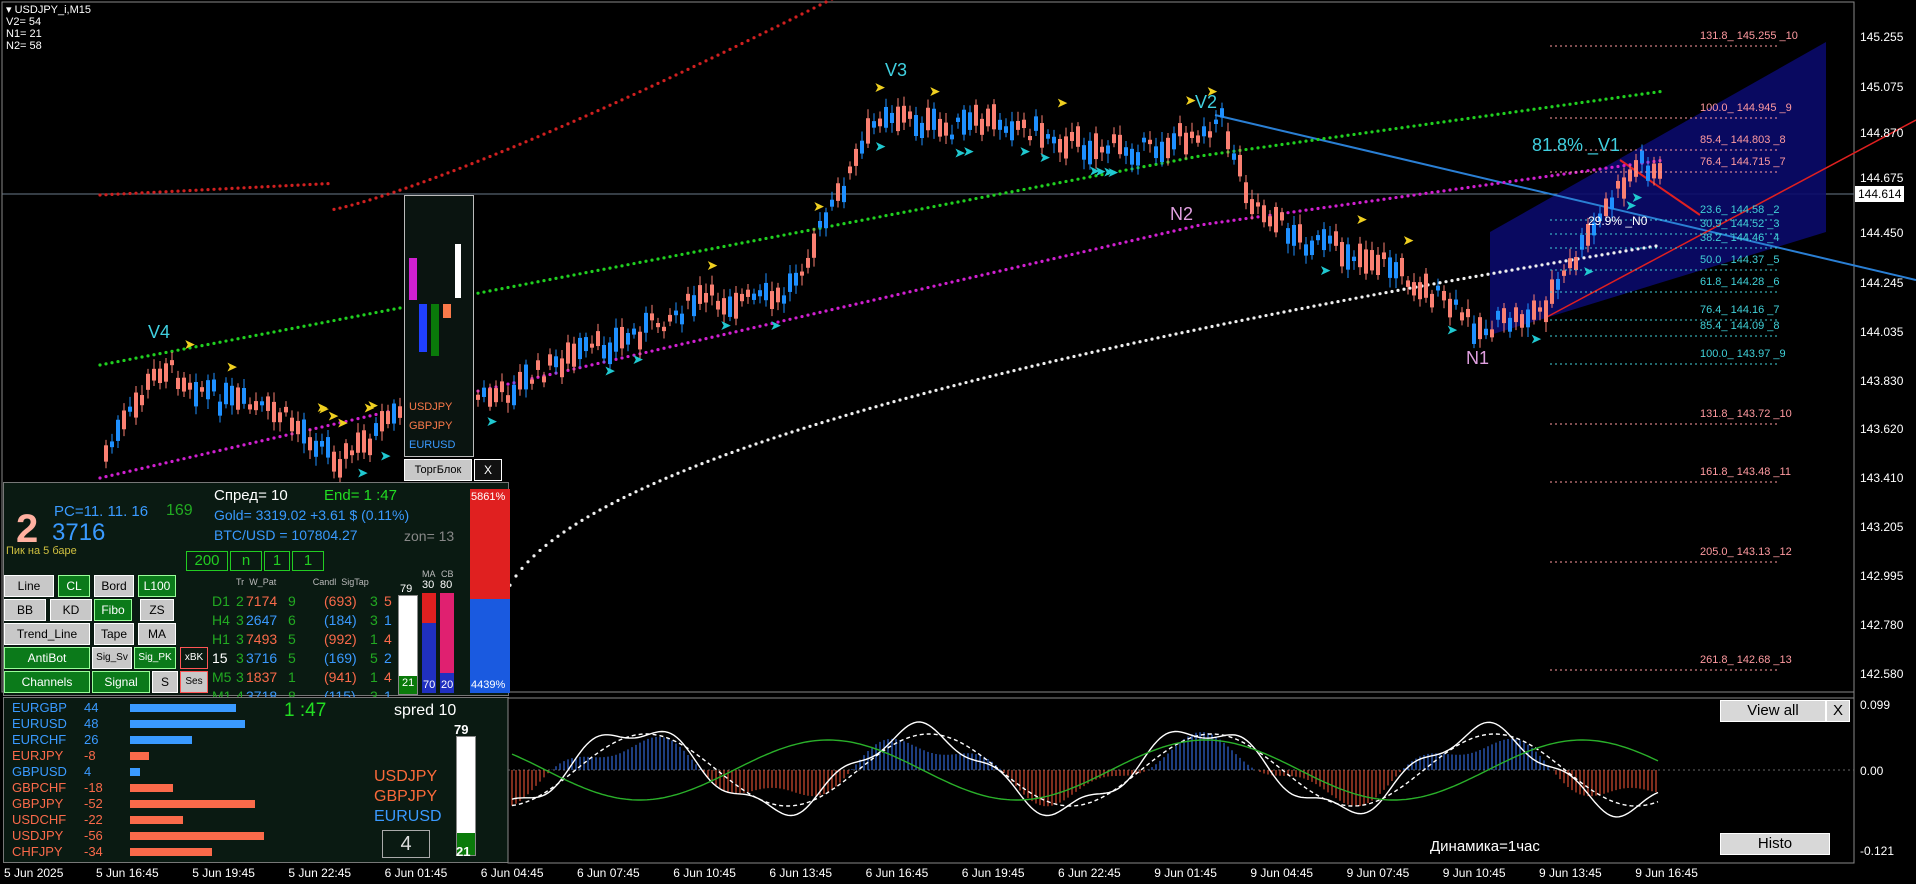 The image size is (1916, 884). What do you see at coordinates (165, 682) in the screenshot?
I see `s-button: S` at bounding box center [165, 682].